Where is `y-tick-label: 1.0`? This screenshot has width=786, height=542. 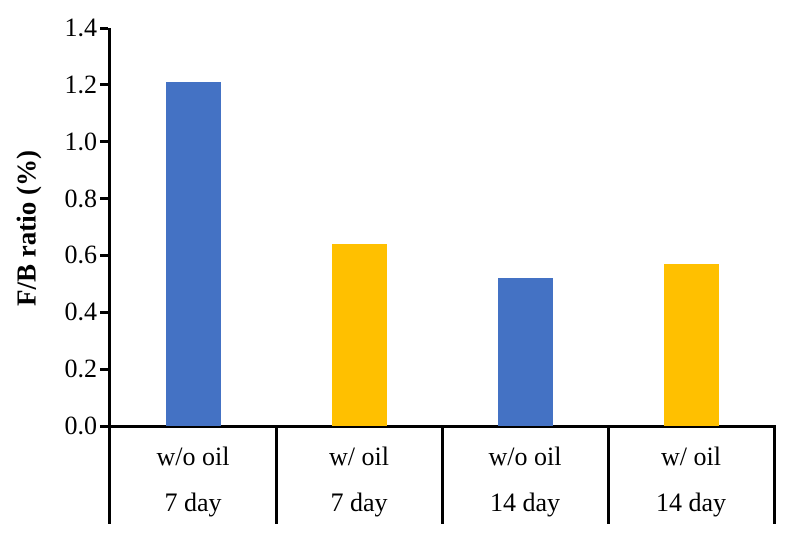 y-tick-label: 1.0 is located at coordinates (81, 141).